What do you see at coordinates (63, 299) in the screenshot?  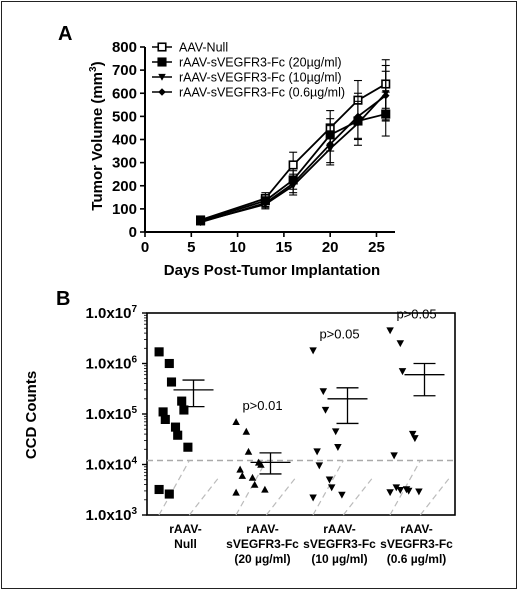 I see `panel-b-letter: B` at bounding box center [63, 299].